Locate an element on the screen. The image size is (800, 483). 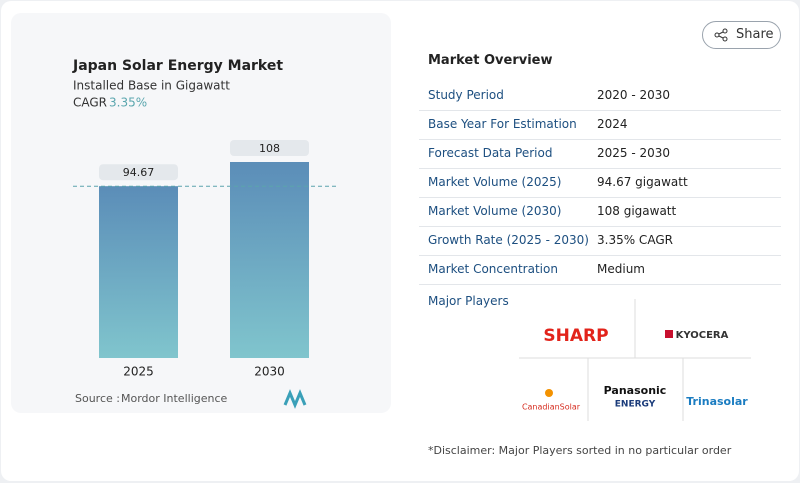
share-button: Share is located at coordinates (741, 35).